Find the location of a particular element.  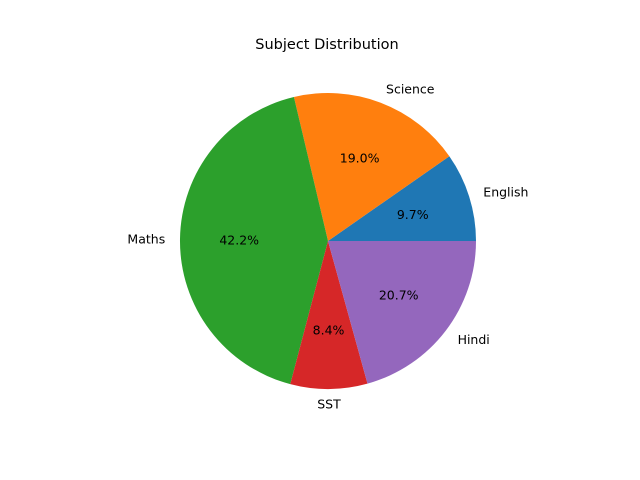

pie-slice-maths is located at coordinates (253, 240).